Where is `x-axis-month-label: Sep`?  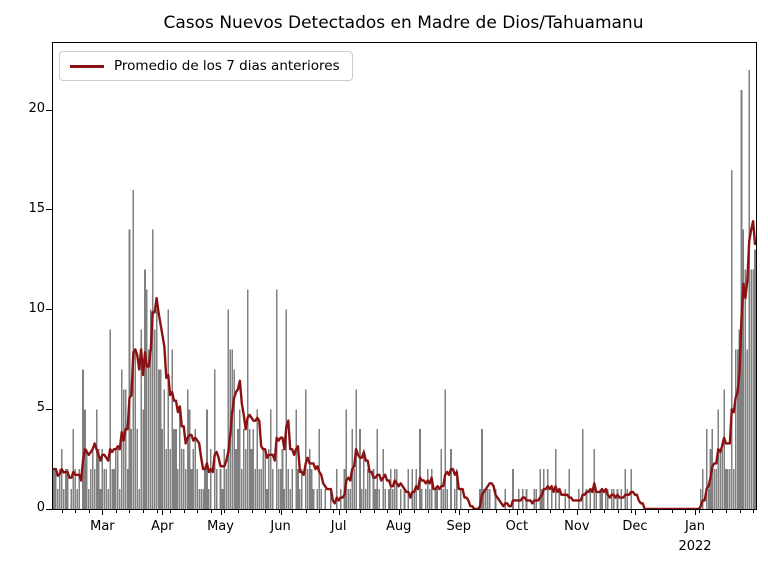 x-axis-month-label: Sep is located at coordinates (458, 526).